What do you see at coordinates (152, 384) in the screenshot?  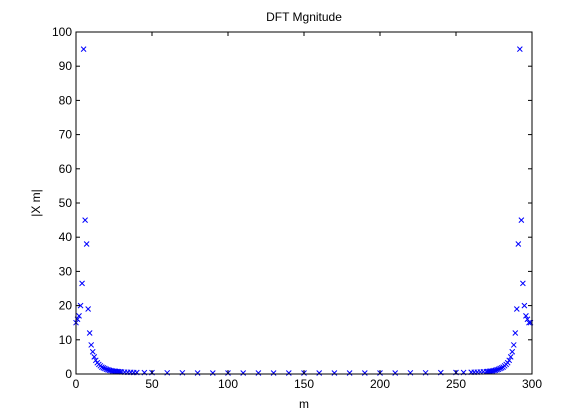 I see `x-tick-label: 50` at bounding box center [152, 384].